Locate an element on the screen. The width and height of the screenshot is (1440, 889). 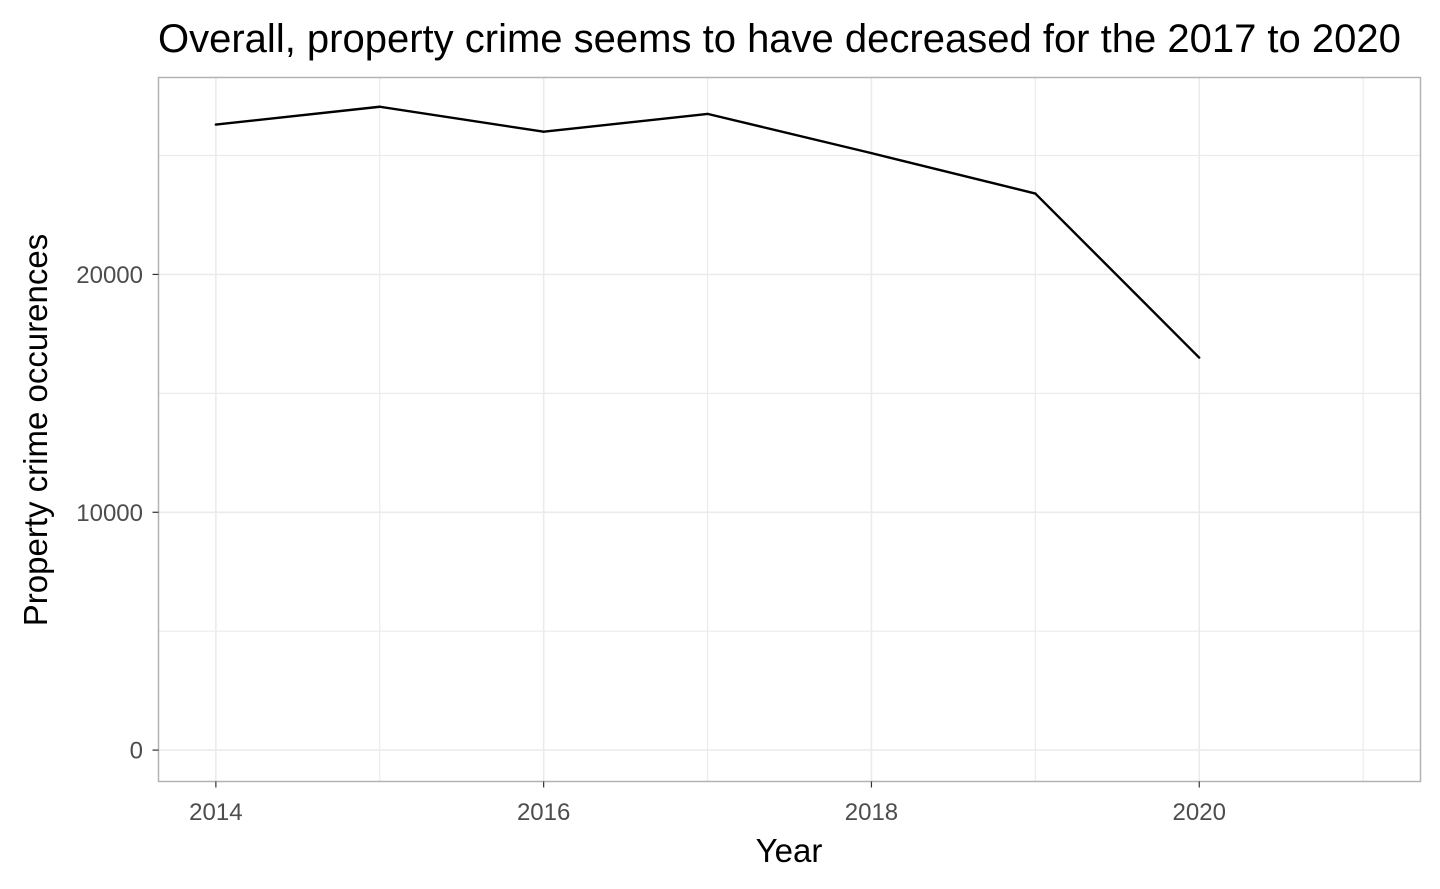
x-tick-label: 2014 is located at coordinates (215, 812).